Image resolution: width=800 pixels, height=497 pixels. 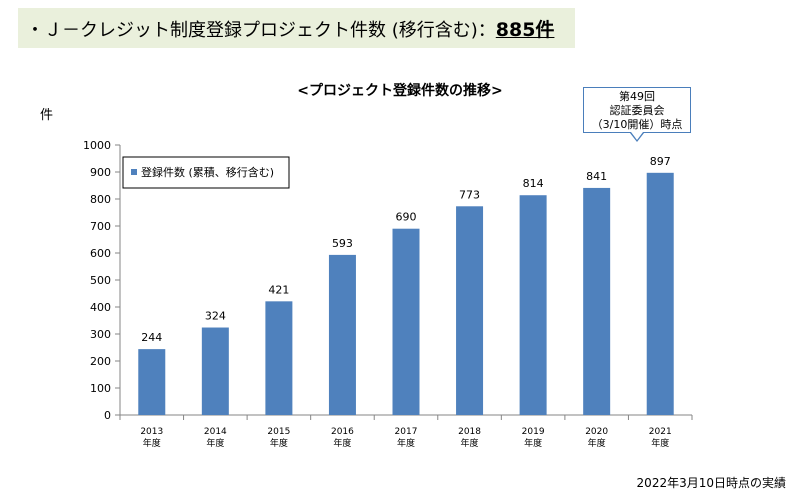 I want to click on y-axis-unit-label: 件, so click(x=47, y=115).